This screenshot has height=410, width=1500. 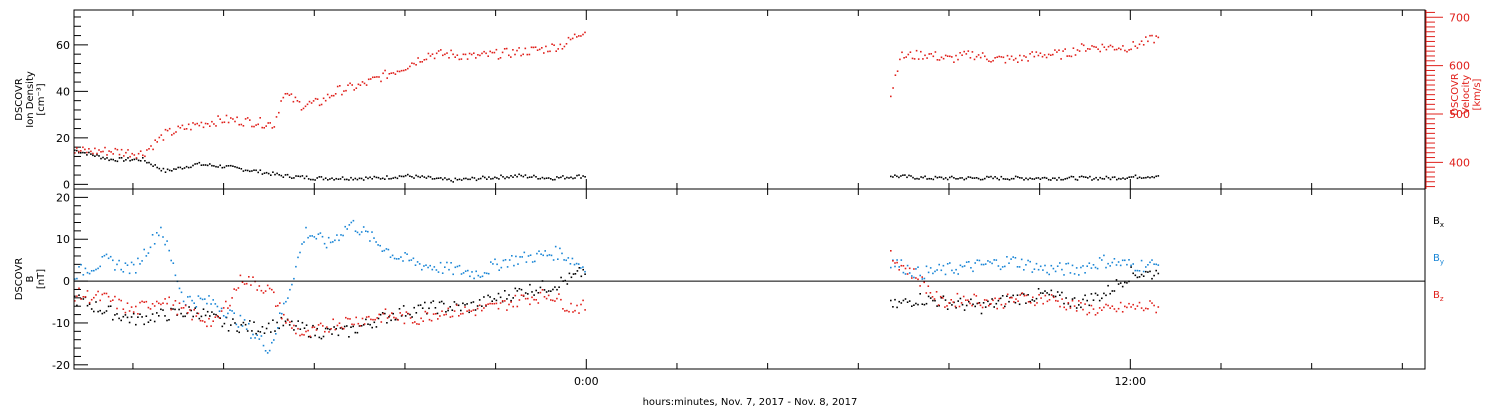 What do you see at coordinates (66, 281) in the screenshot?
I see `field-tick-label: 0` at bounding box center [66, 281].